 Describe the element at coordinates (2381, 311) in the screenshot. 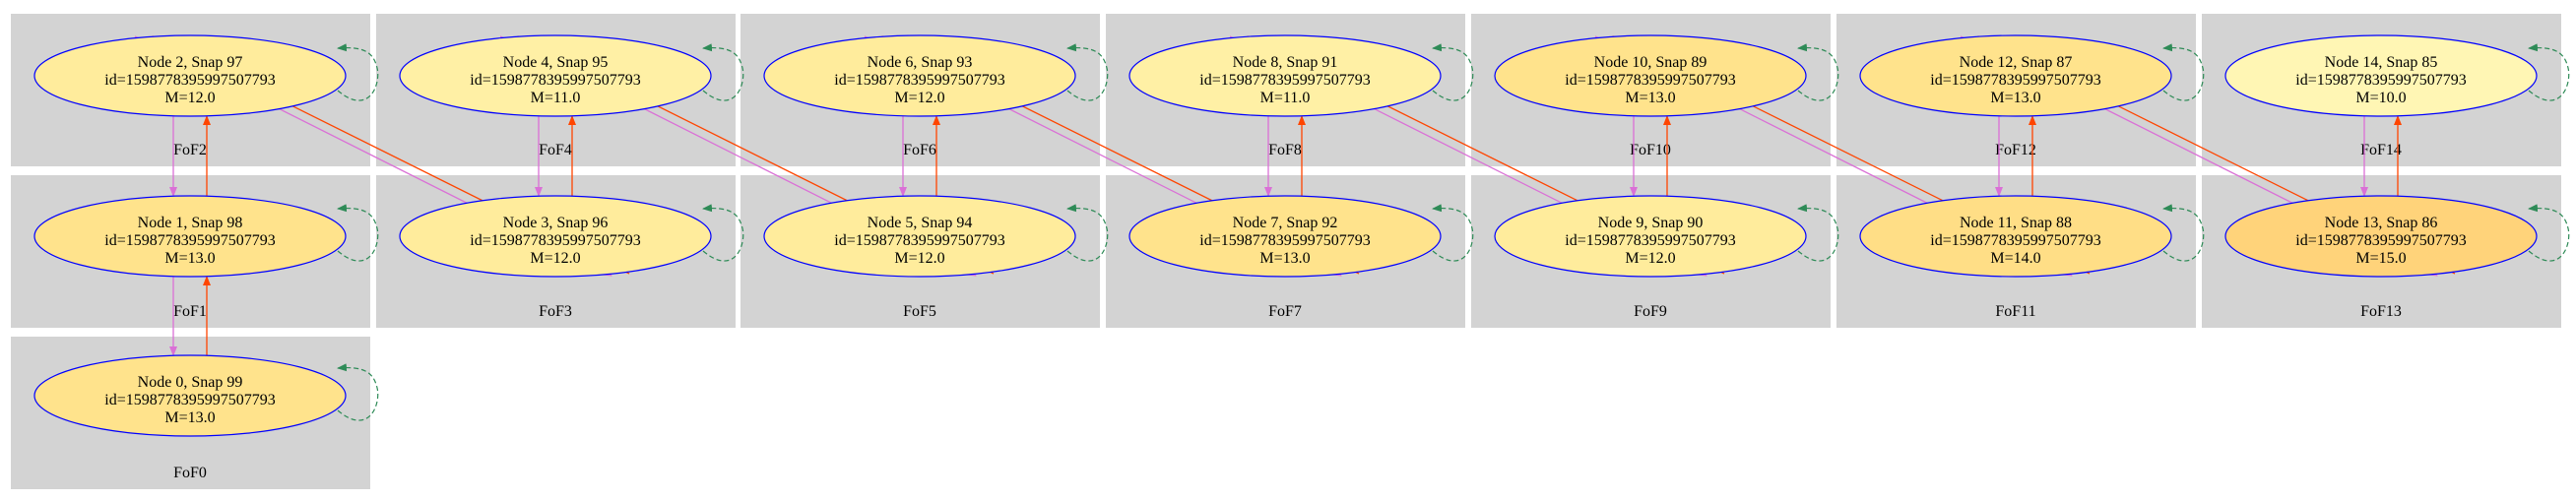

I see `cluster-label: FoF13` at that location.